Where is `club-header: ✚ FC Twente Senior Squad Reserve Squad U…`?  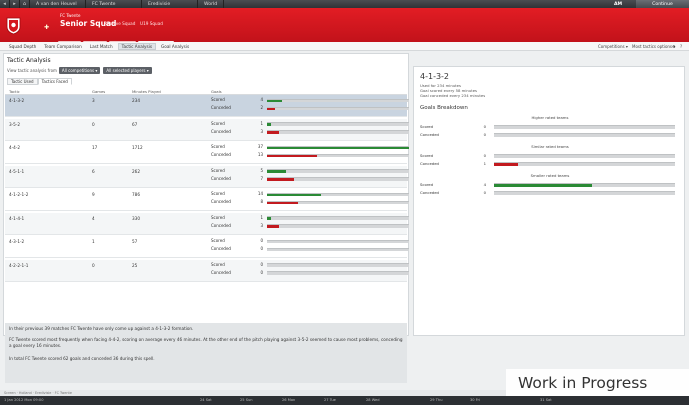
club-header: ✚ FC Twente Senior Squad Reserve Squad U… is located at coordinates (344, 28).